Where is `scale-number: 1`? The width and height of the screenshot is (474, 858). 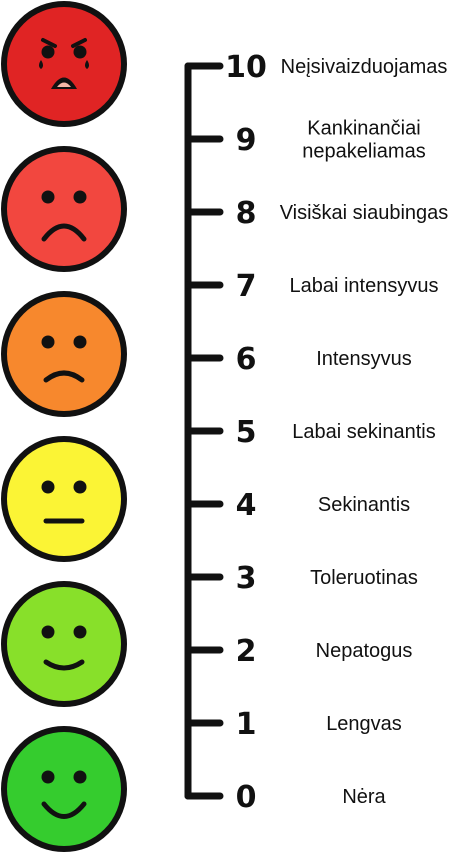 scale-number: 1 is located at coordinates (246, 724).